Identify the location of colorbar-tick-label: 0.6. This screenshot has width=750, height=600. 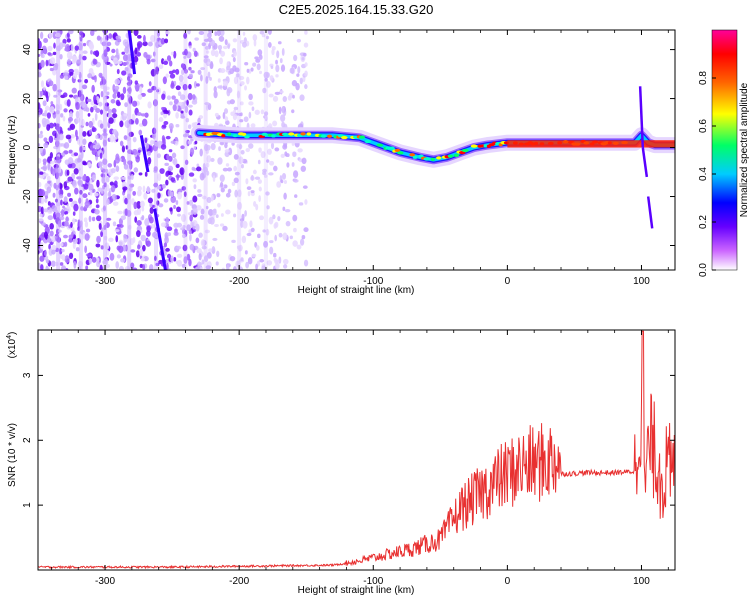
(703, 126).